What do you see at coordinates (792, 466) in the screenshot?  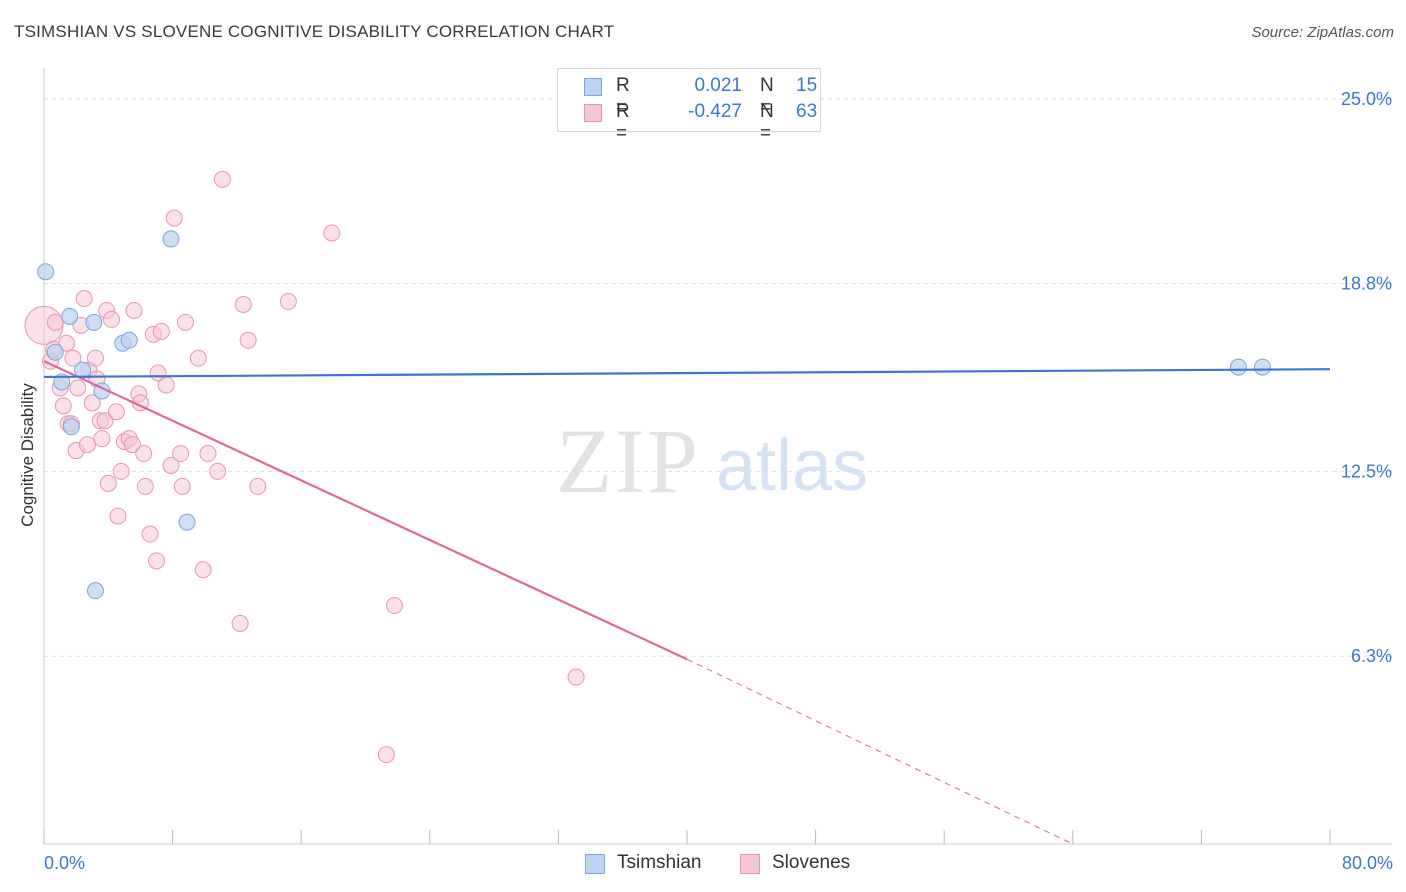 I see `watermark-atlas: atlas` at bounding box center [792, 466].